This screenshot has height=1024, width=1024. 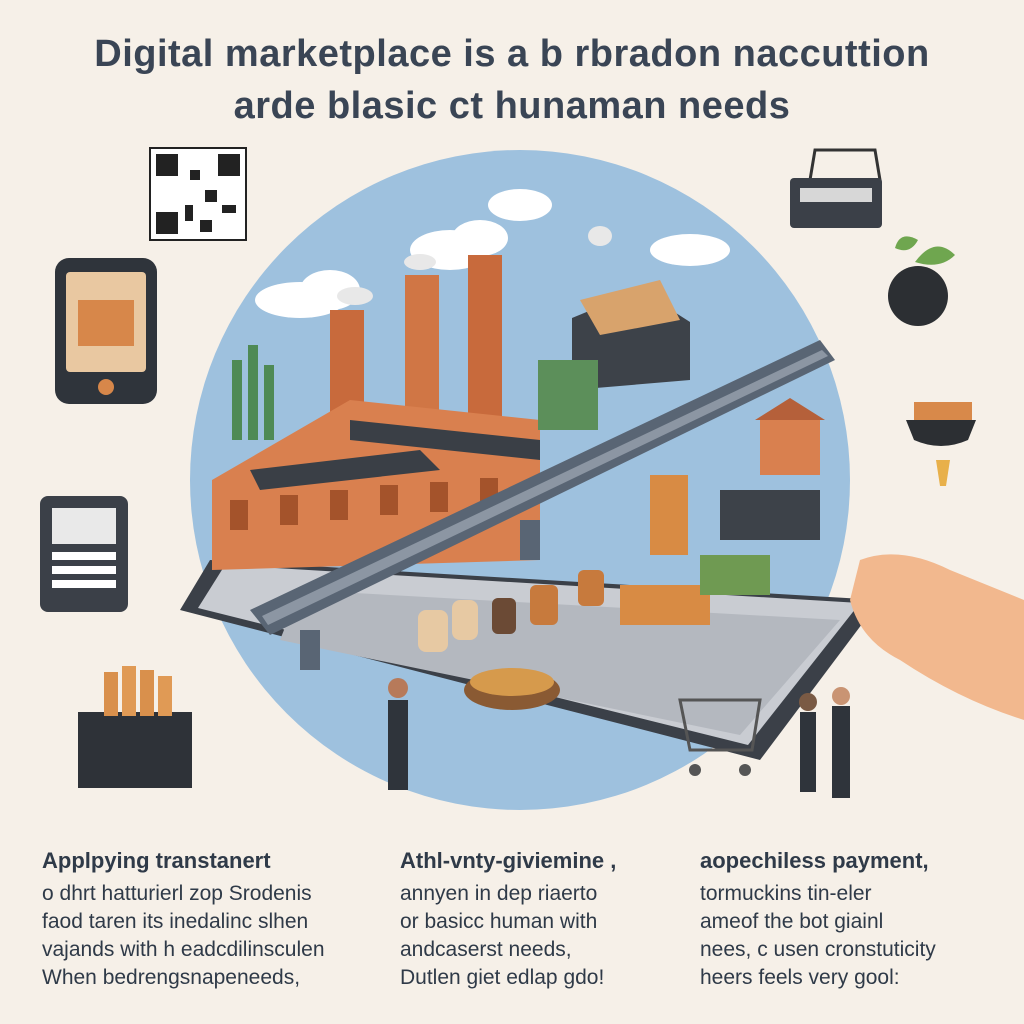 What do you see at coordinates (253, 392) in the screenshot?
I see `trees` at bounding box center [253, 392].